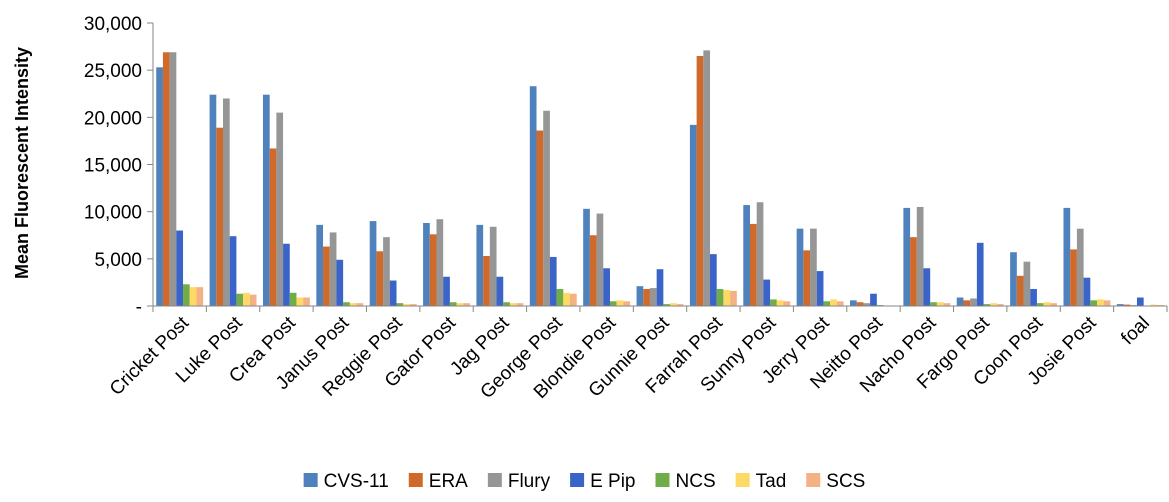 The height and width of the screenshot is (502, 1169). What do you see at coordinates (113, 213) in the screenshot?
I see `y-tick-label: 10,000` at bounding box center [113, 213].